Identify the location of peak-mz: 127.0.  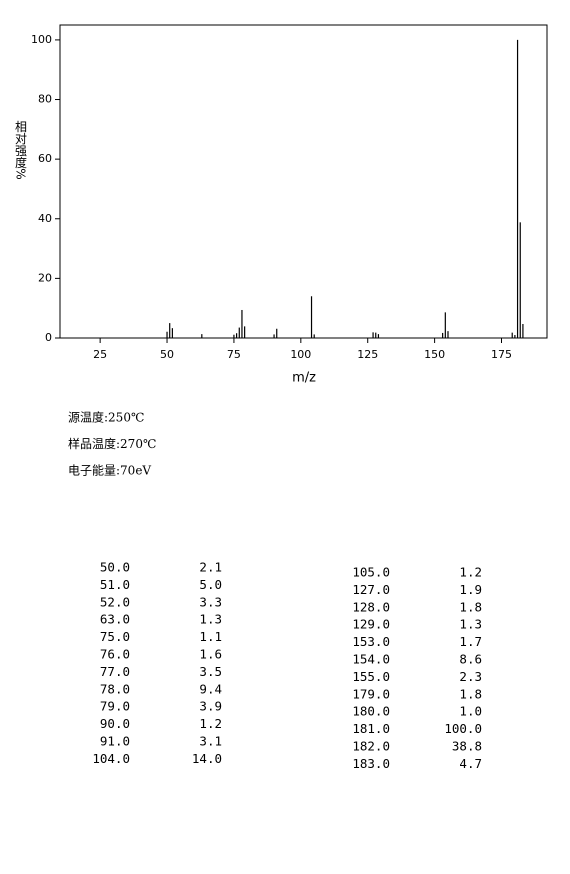
(371, 589).